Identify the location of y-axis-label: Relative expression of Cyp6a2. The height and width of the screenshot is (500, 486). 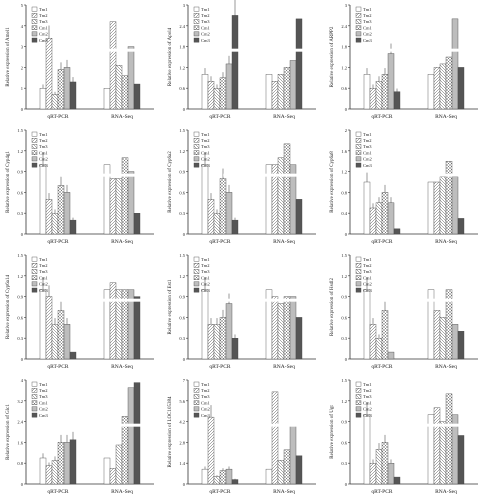
(170, 182).